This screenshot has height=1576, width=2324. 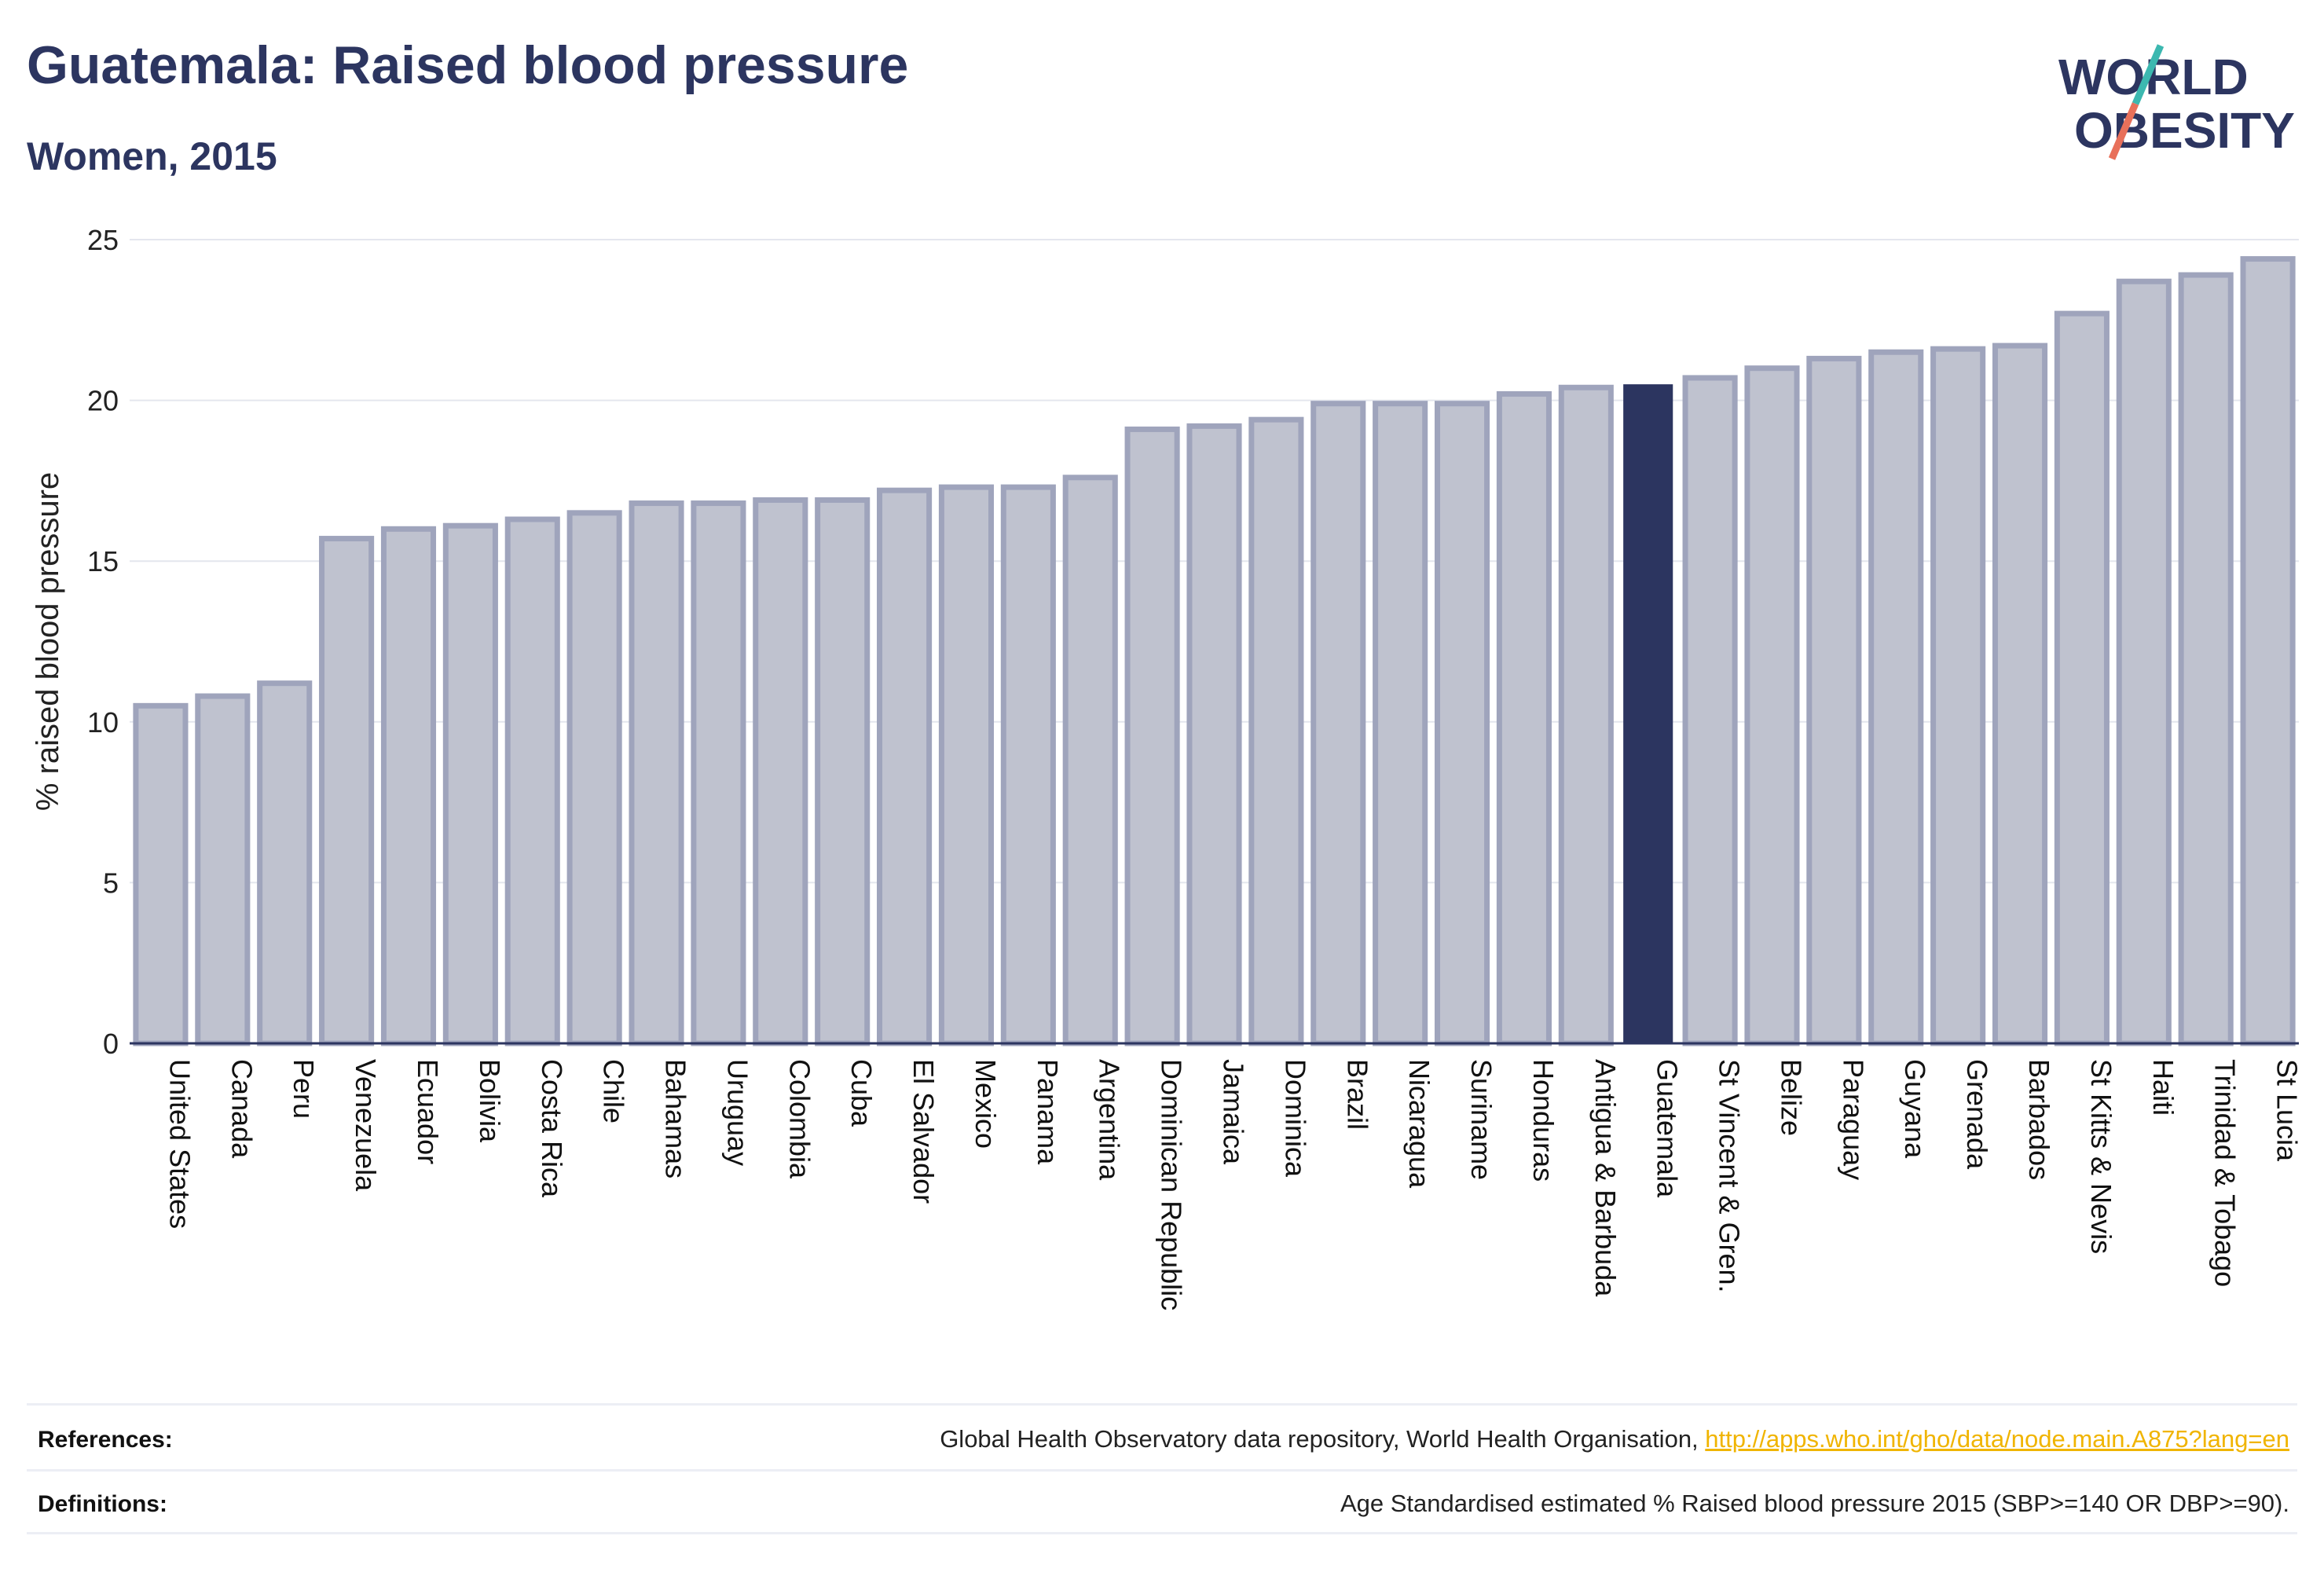 I want to click on definitions-label: Definitions:, so click(x=102, y=1504).